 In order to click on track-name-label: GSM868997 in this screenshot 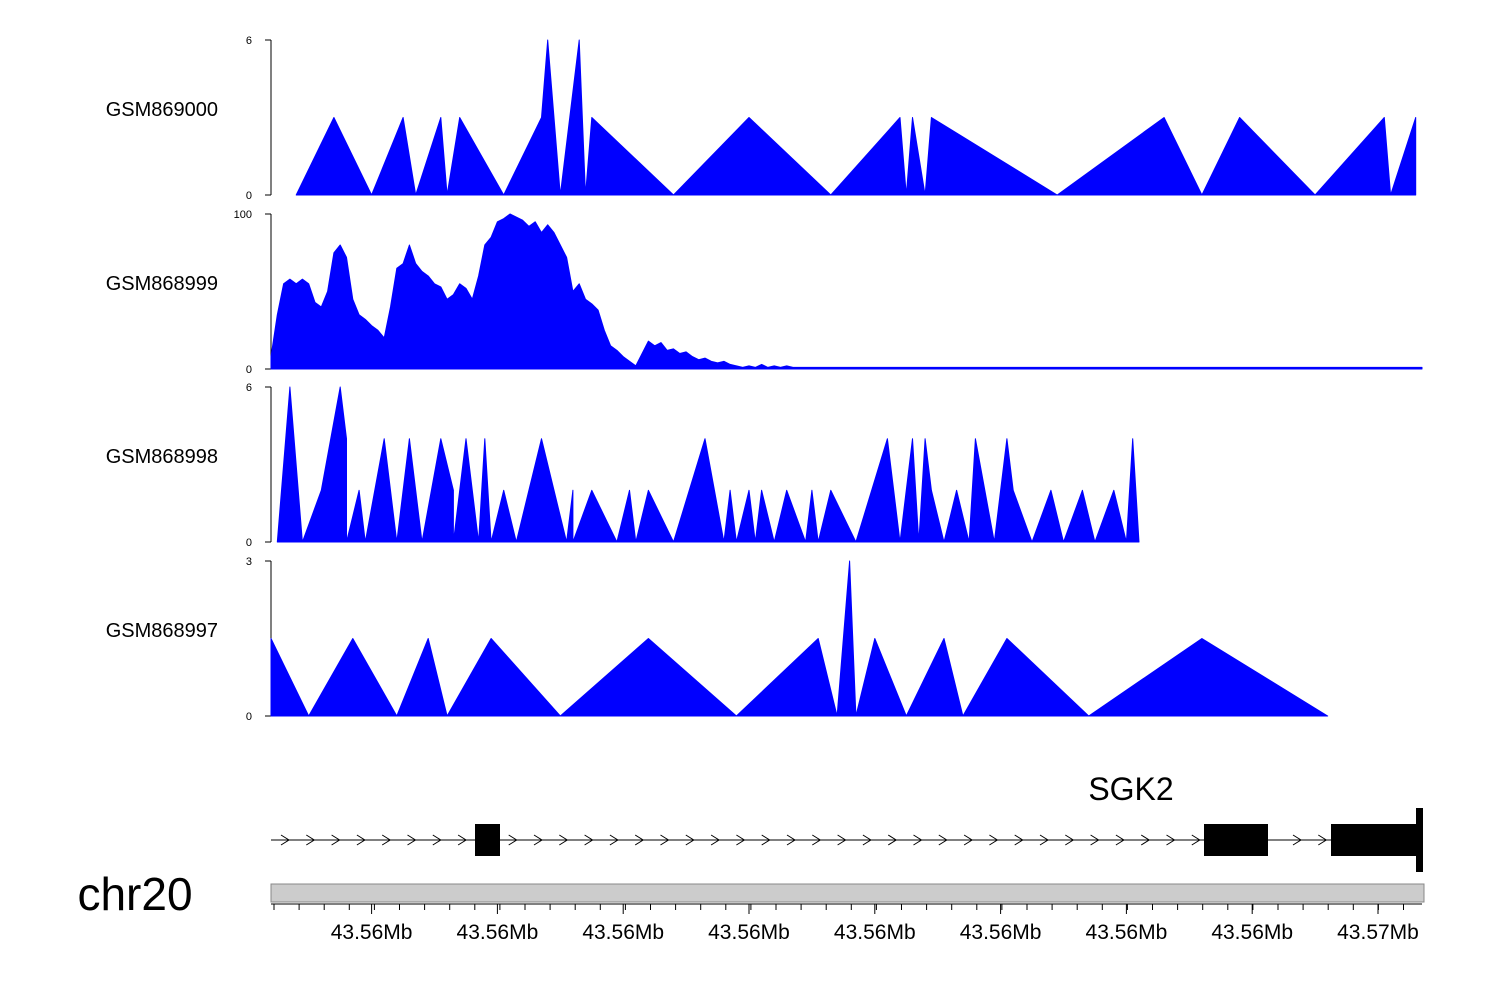, I will do `click(162, 631)`.